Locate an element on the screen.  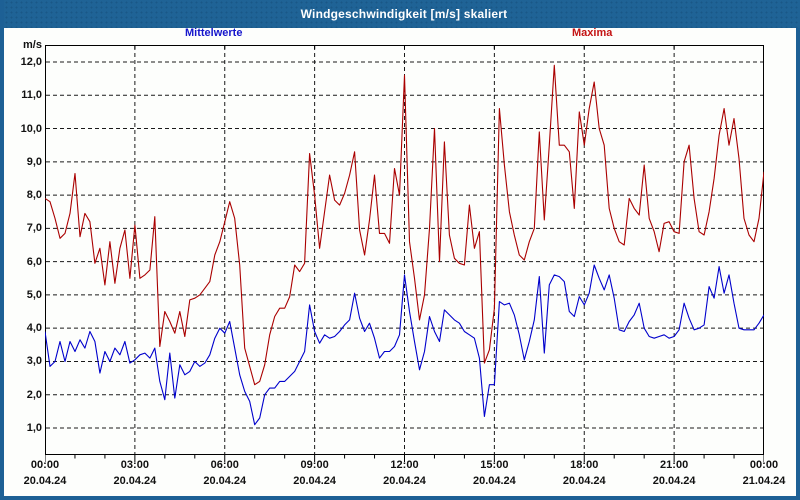
y-tick-label: 6,0 is located at coordinates (34, 261).